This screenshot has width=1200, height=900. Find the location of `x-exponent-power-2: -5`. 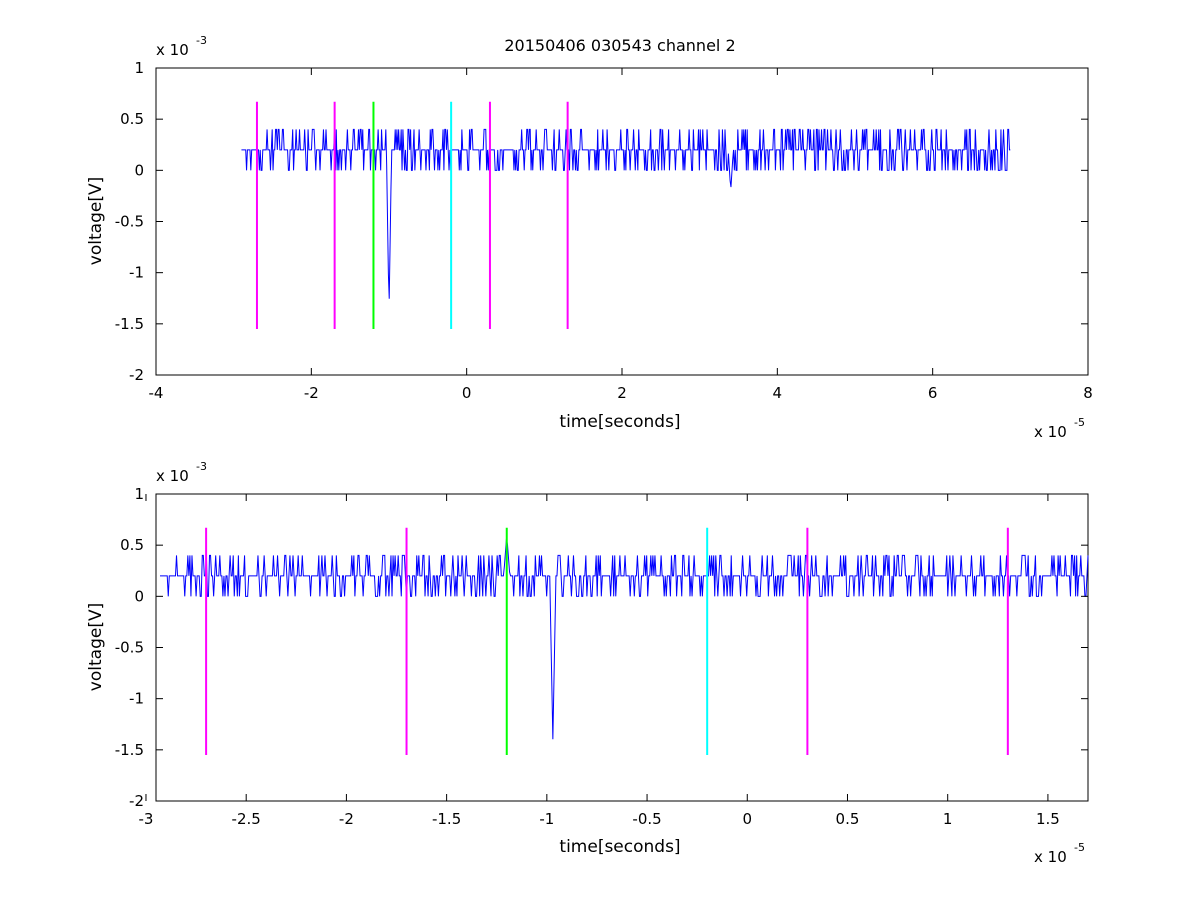

x-exponent-power-2: -5 is located at coordinates (1079, 847).